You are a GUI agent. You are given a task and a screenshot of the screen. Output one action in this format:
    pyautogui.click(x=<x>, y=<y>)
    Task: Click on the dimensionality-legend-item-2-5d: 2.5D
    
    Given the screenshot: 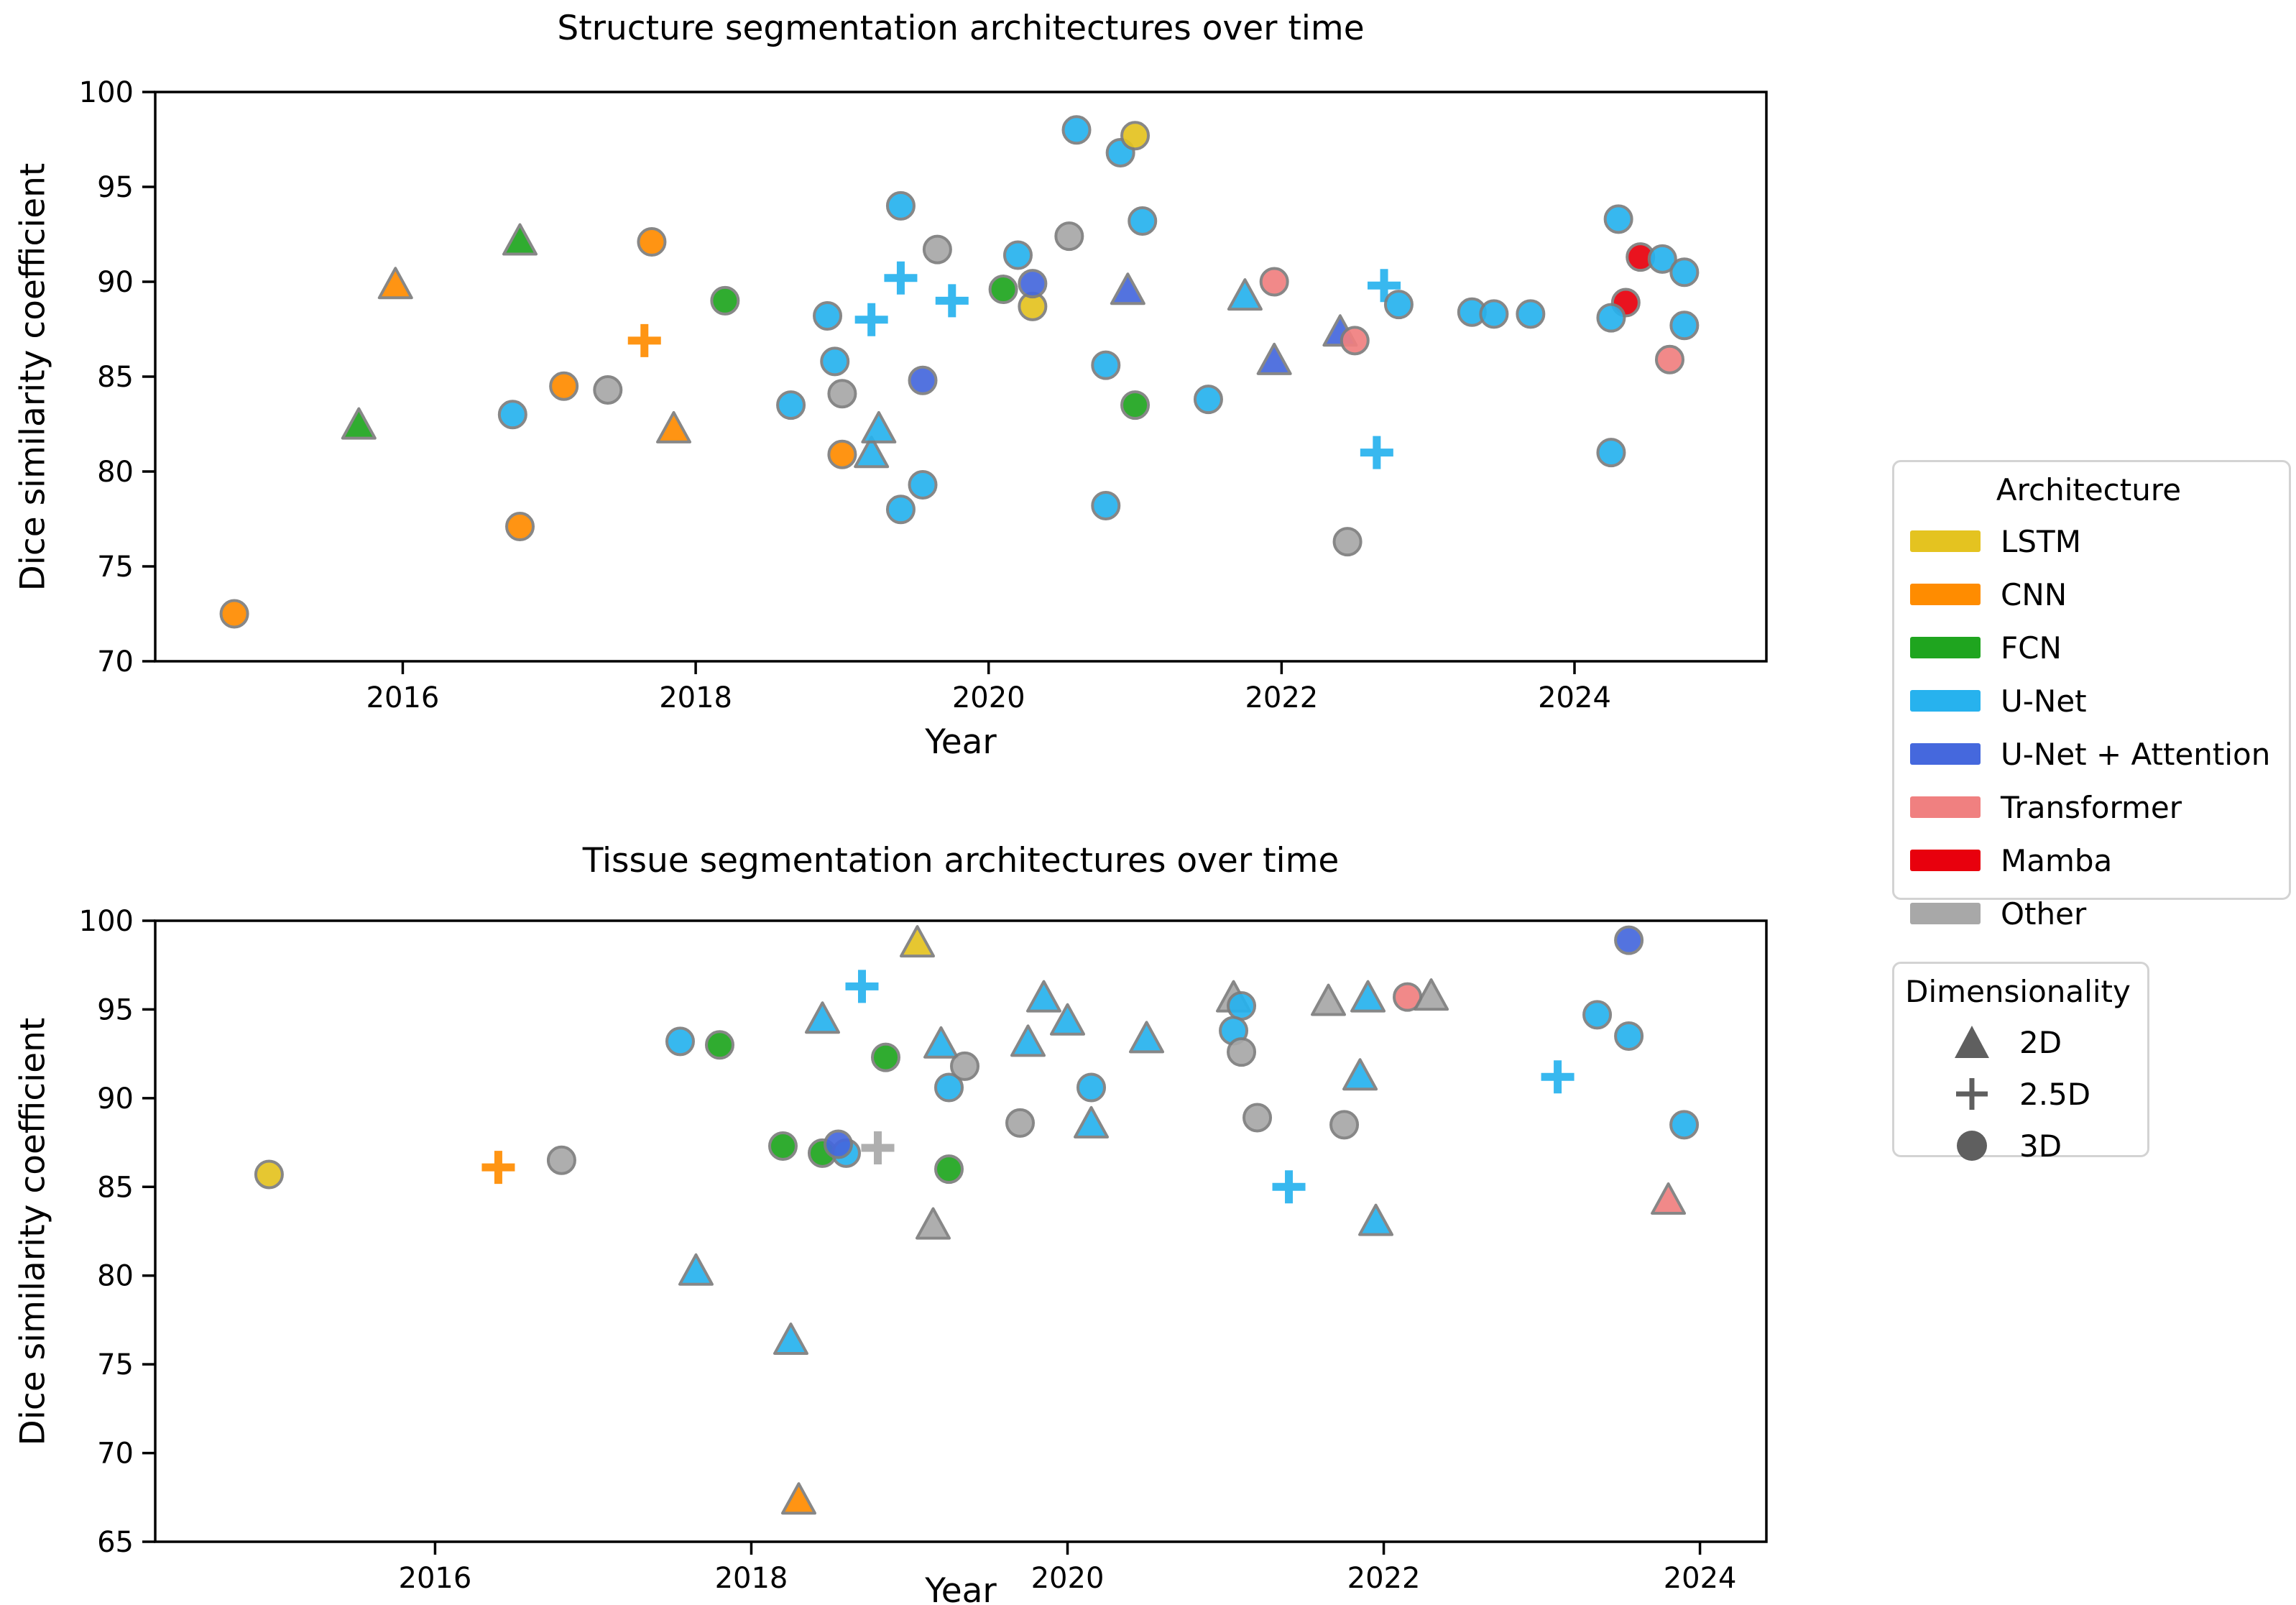 What is the action you would take?
    pyautogui.click(x=2017, y=1094)
    